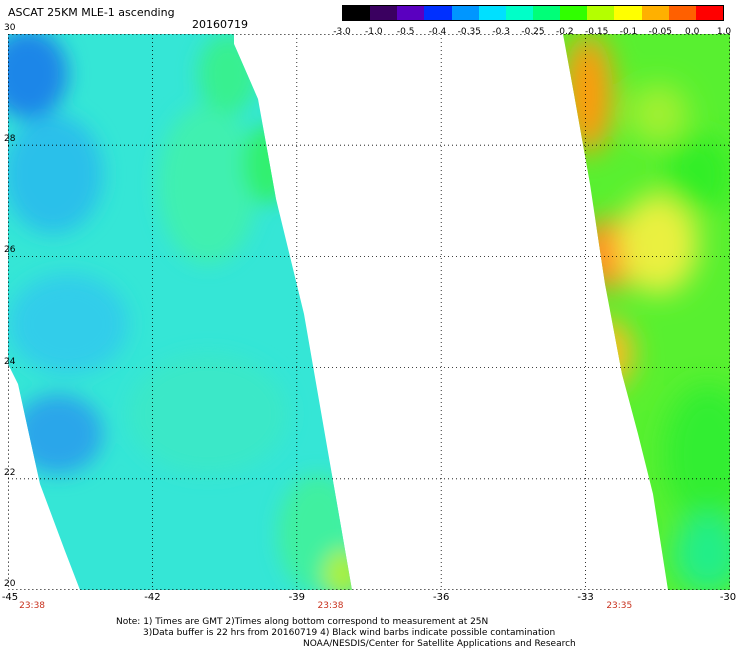  What do you see at coordinates (10, 597) in the screenshot?
I see `longitude-label: -45` at bounding box center [10, 597].